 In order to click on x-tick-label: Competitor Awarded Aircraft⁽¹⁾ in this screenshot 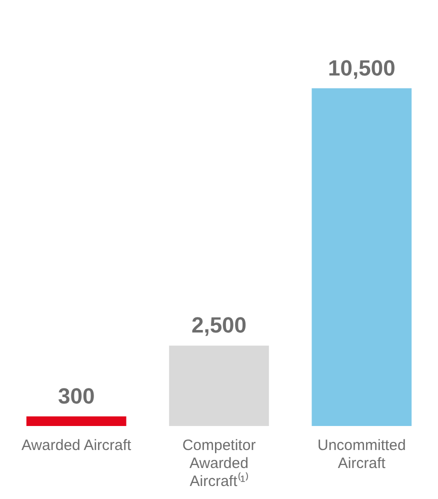, I will do `click(219, 463)`.